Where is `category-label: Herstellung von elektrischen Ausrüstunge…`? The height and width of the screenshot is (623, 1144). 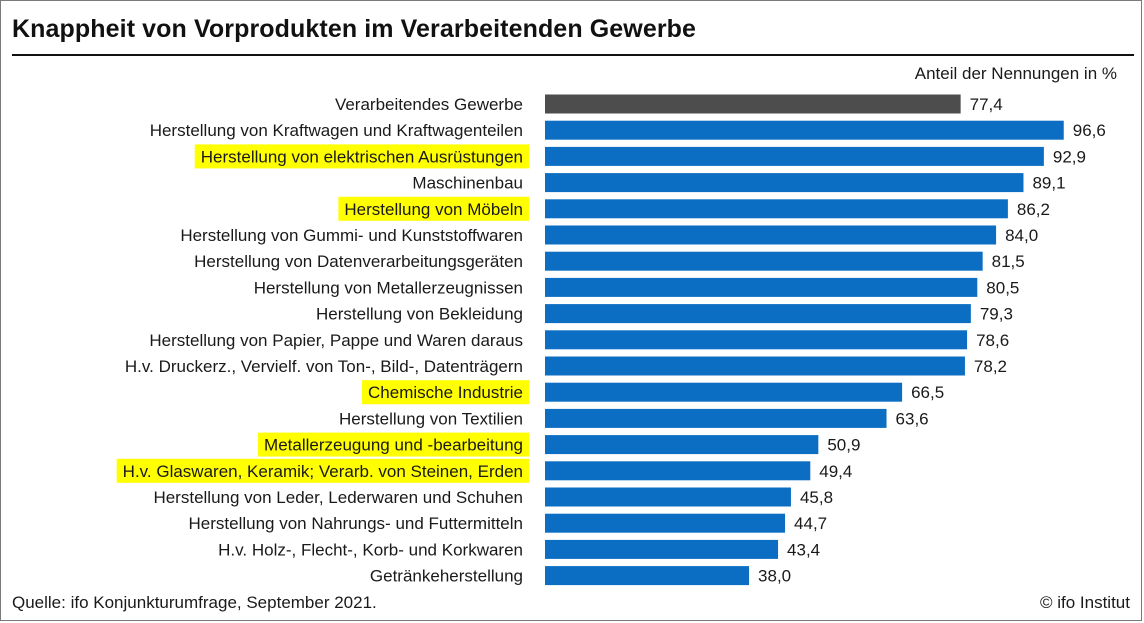 category-label: Herstellung von elektrischen Ausrüstunge… is located at coordinates (362, 156).